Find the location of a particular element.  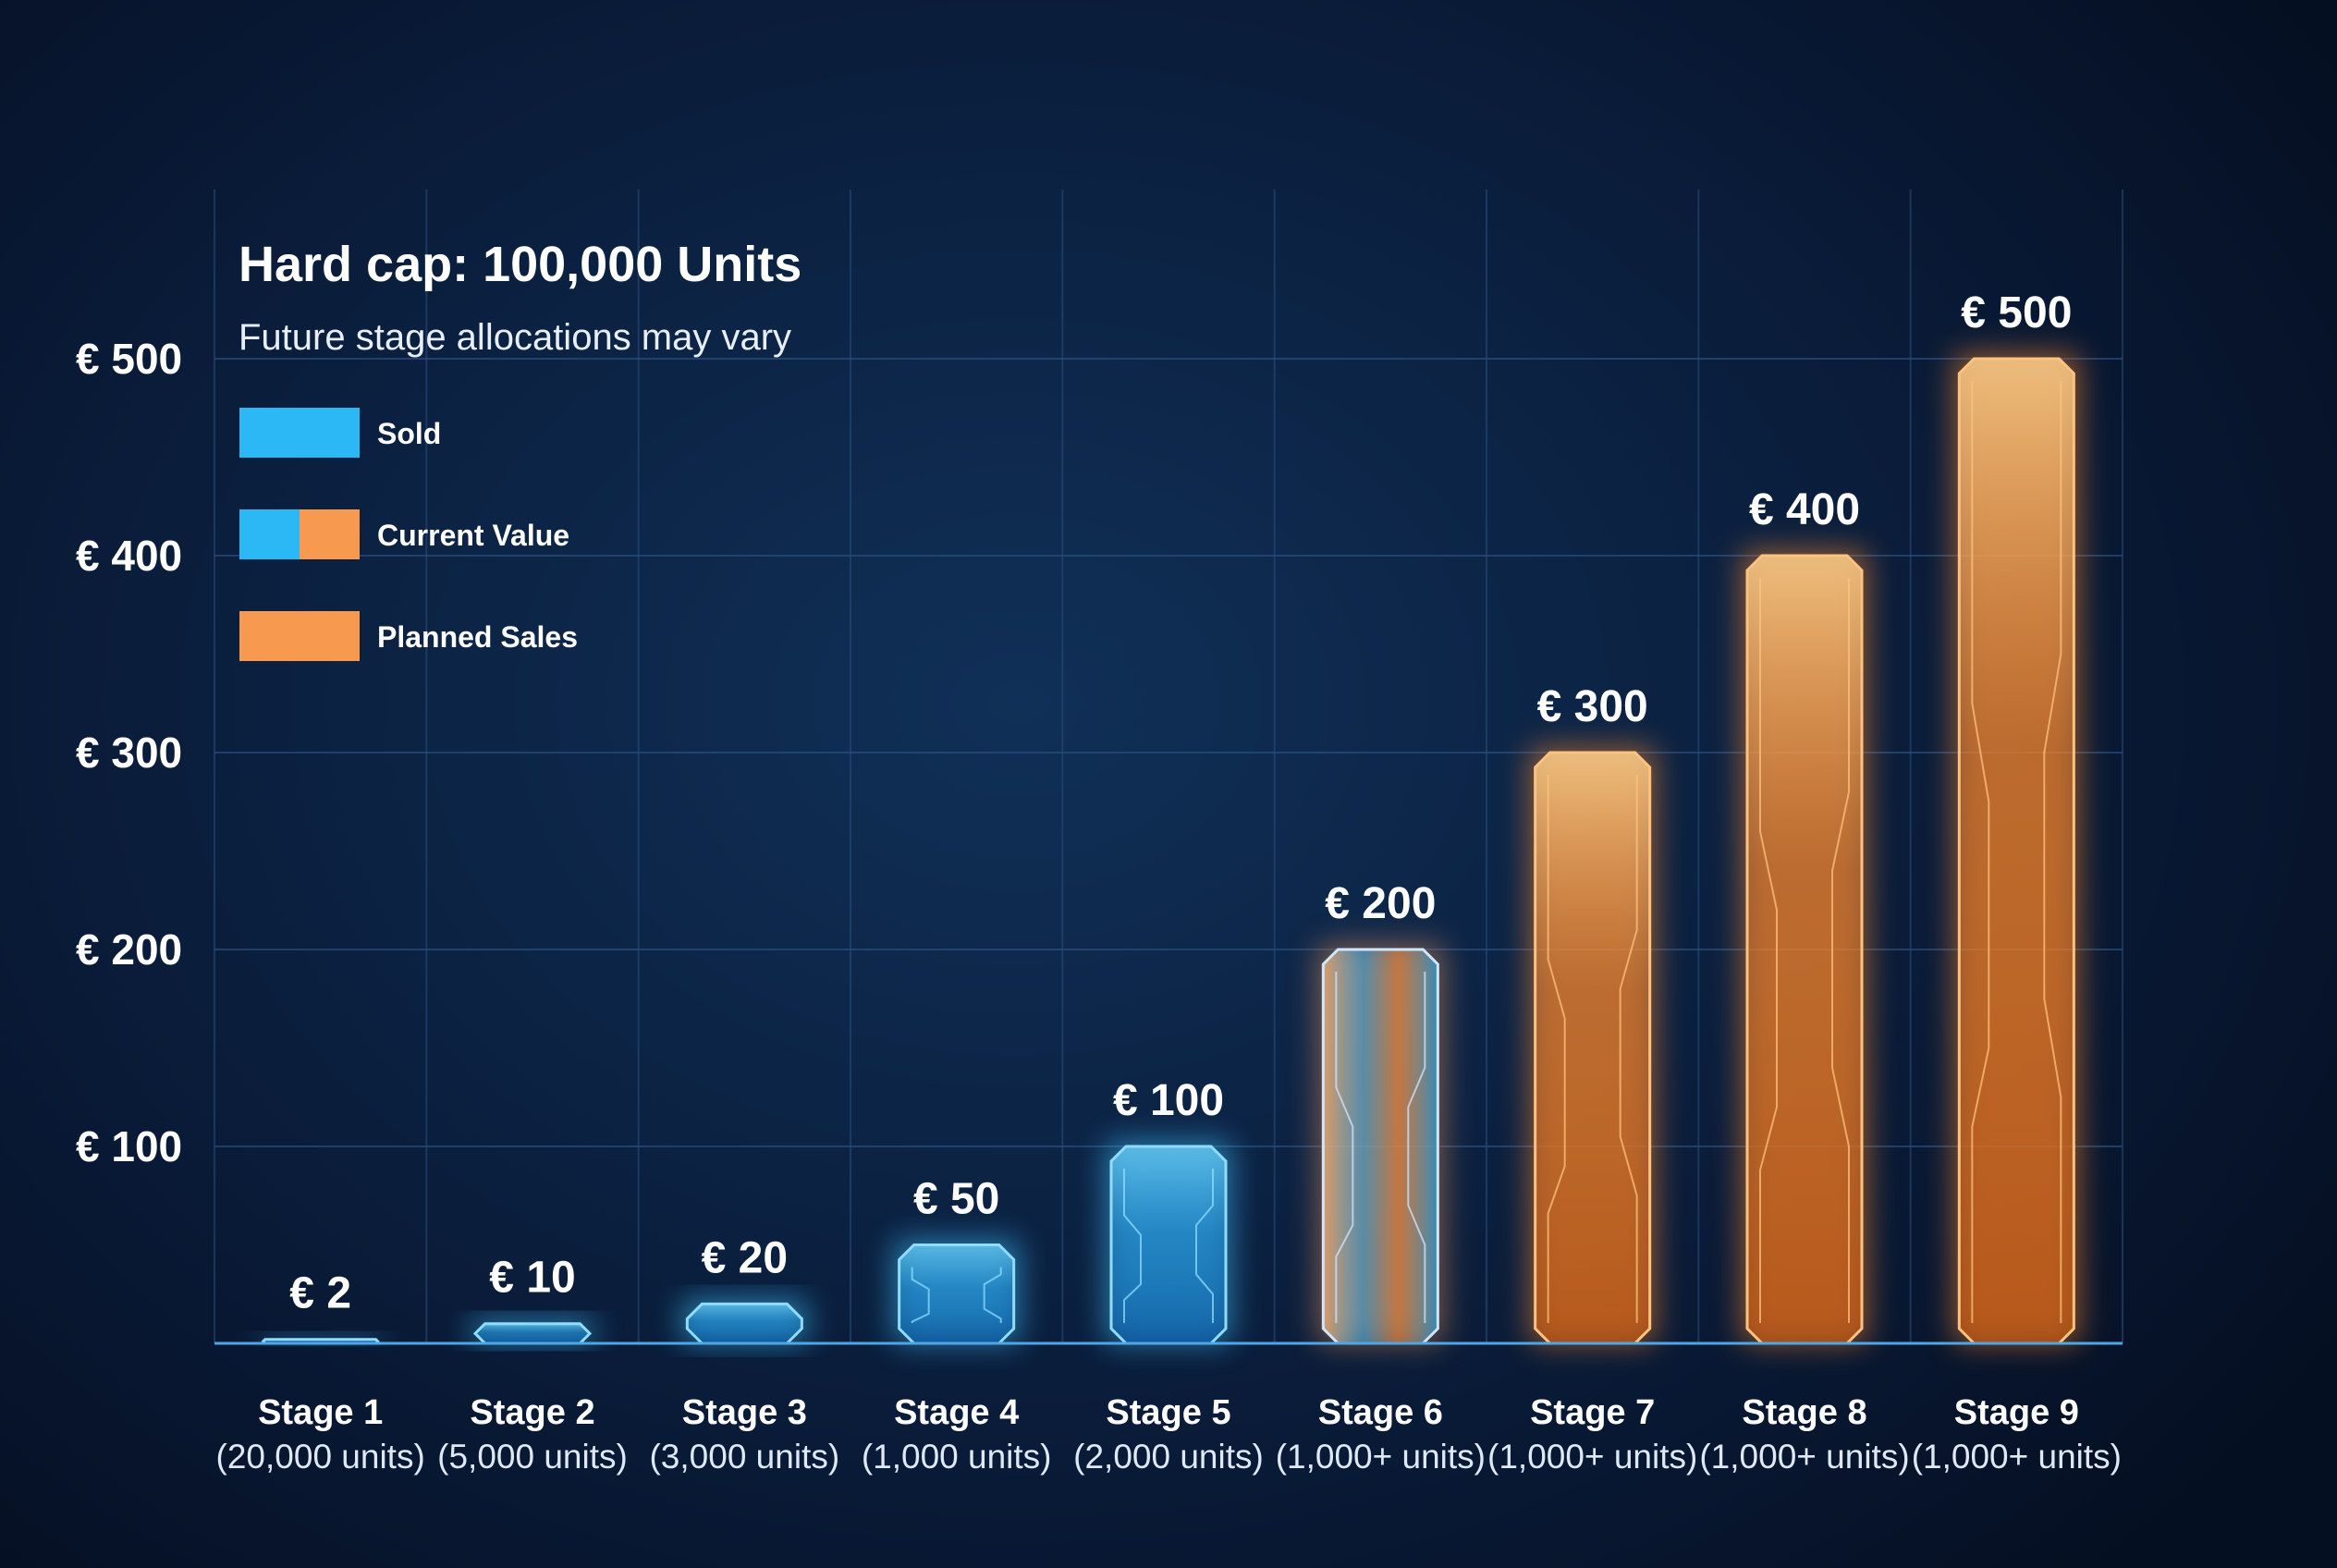

value-label: € 20 is located at coordinates (745, 1257).